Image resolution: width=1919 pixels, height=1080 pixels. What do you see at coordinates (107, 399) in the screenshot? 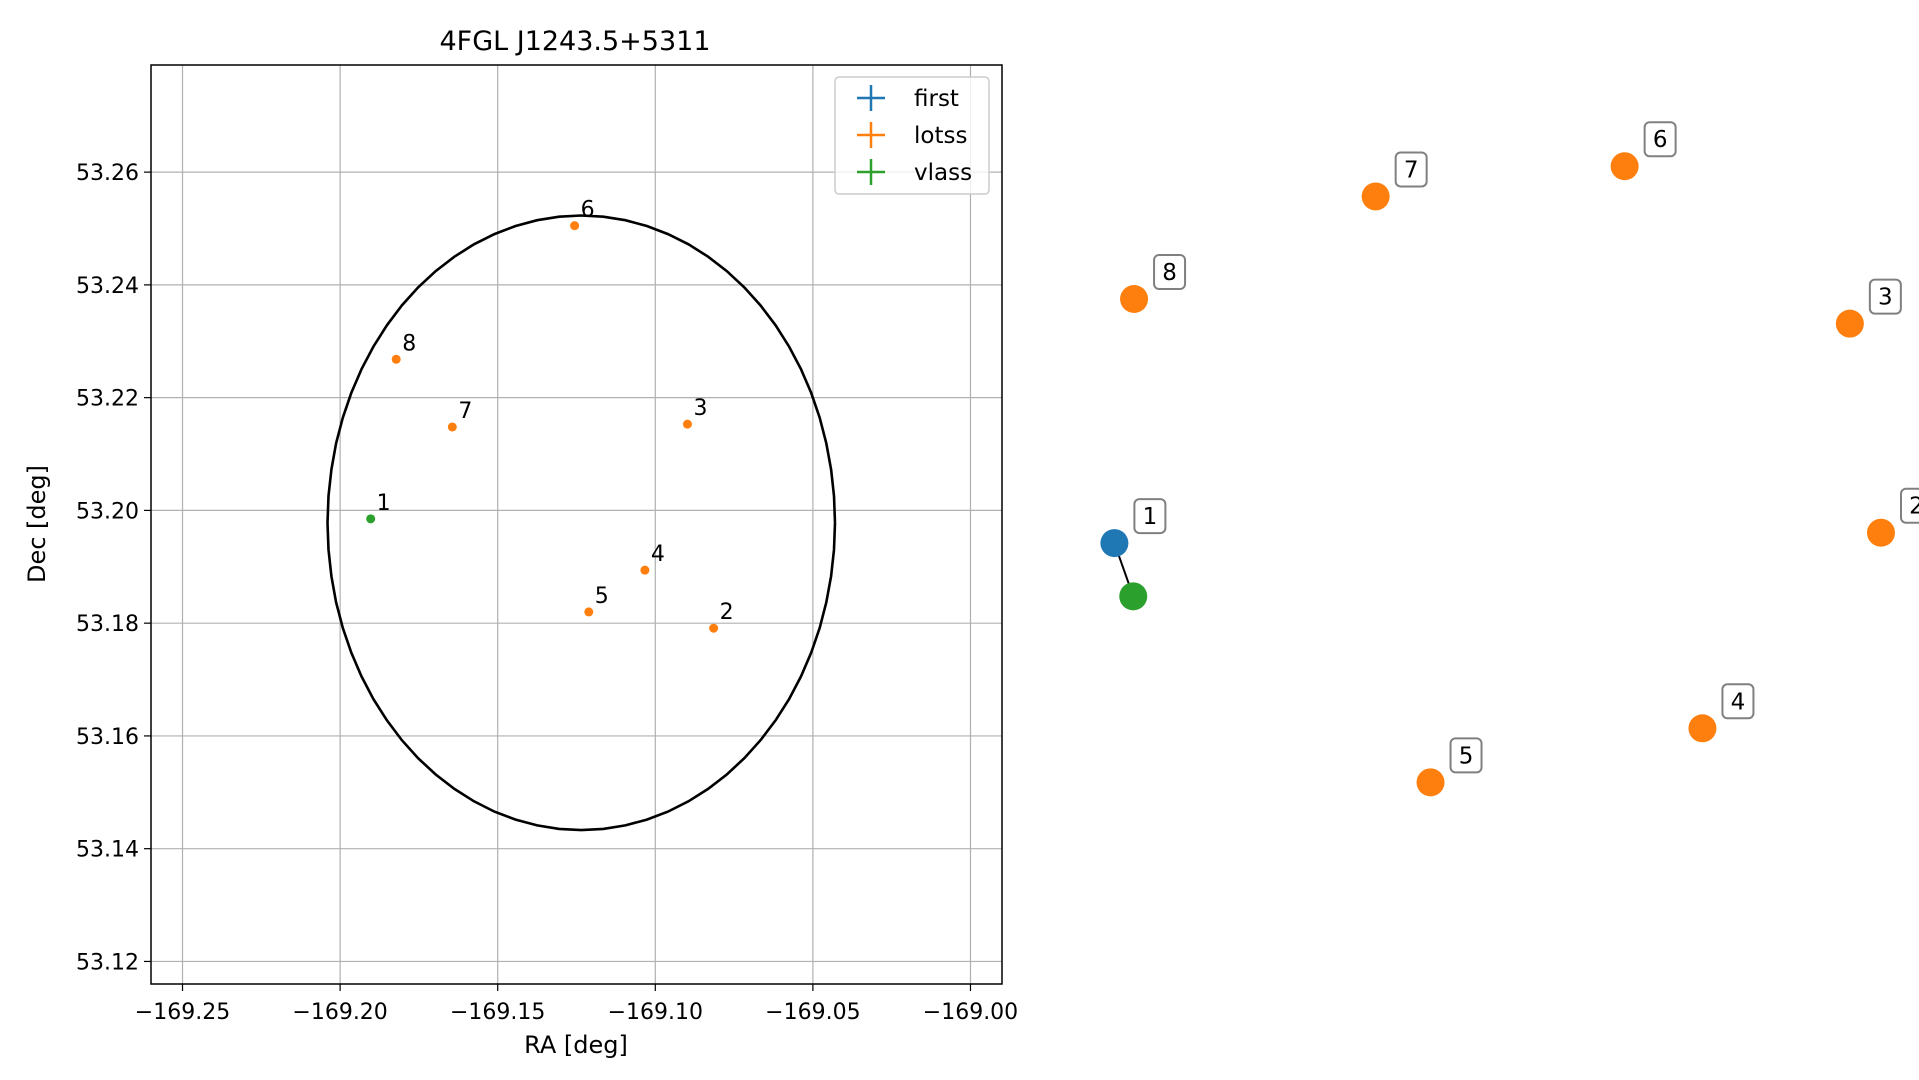
I see `y-tick-label: 53.22` at bounding box center [107, 399].